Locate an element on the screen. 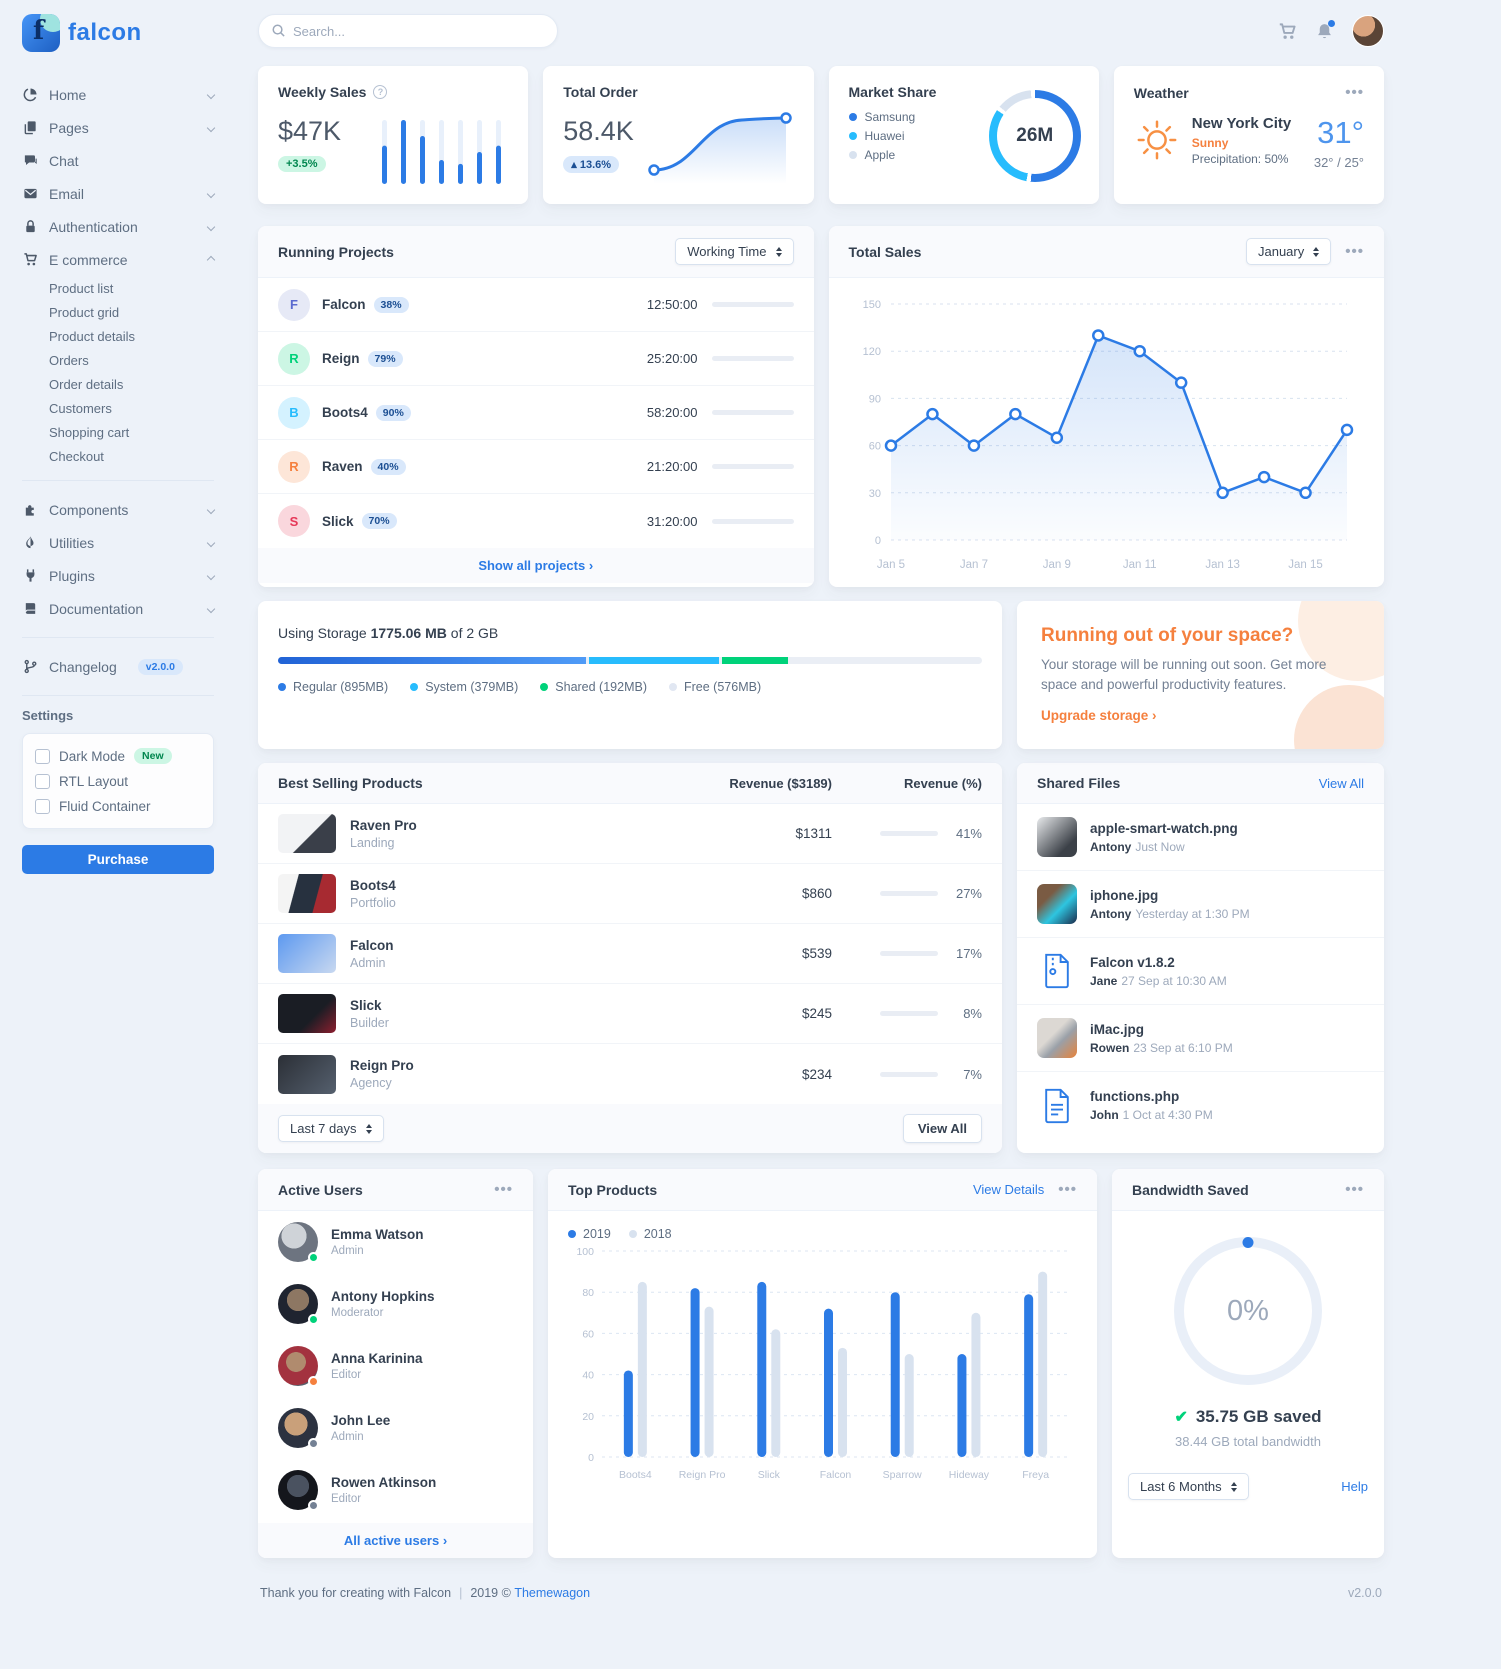 This screenshot has height=1669, width=1501. sidebar-item-utilities: Utilities is located at coordinates (125, 542).